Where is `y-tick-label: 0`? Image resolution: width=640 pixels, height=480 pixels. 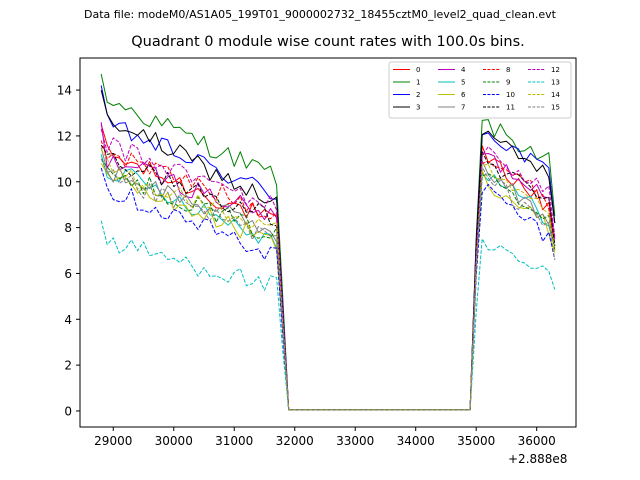 y-tick-label: 0 is located at coordinates (68, 411).